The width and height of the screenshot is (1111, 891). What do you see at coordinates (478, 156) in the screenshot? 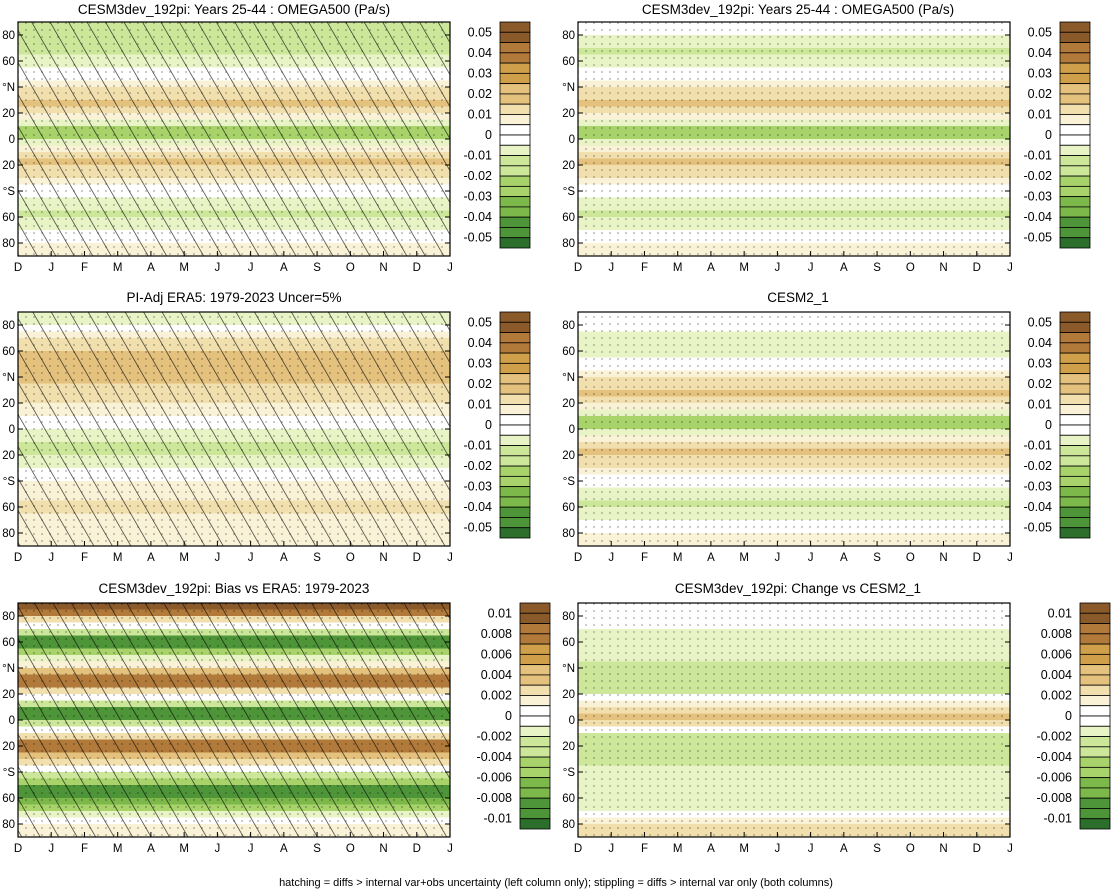
I see `colorbar-label: -0.01` at bounding box center [478, 156].